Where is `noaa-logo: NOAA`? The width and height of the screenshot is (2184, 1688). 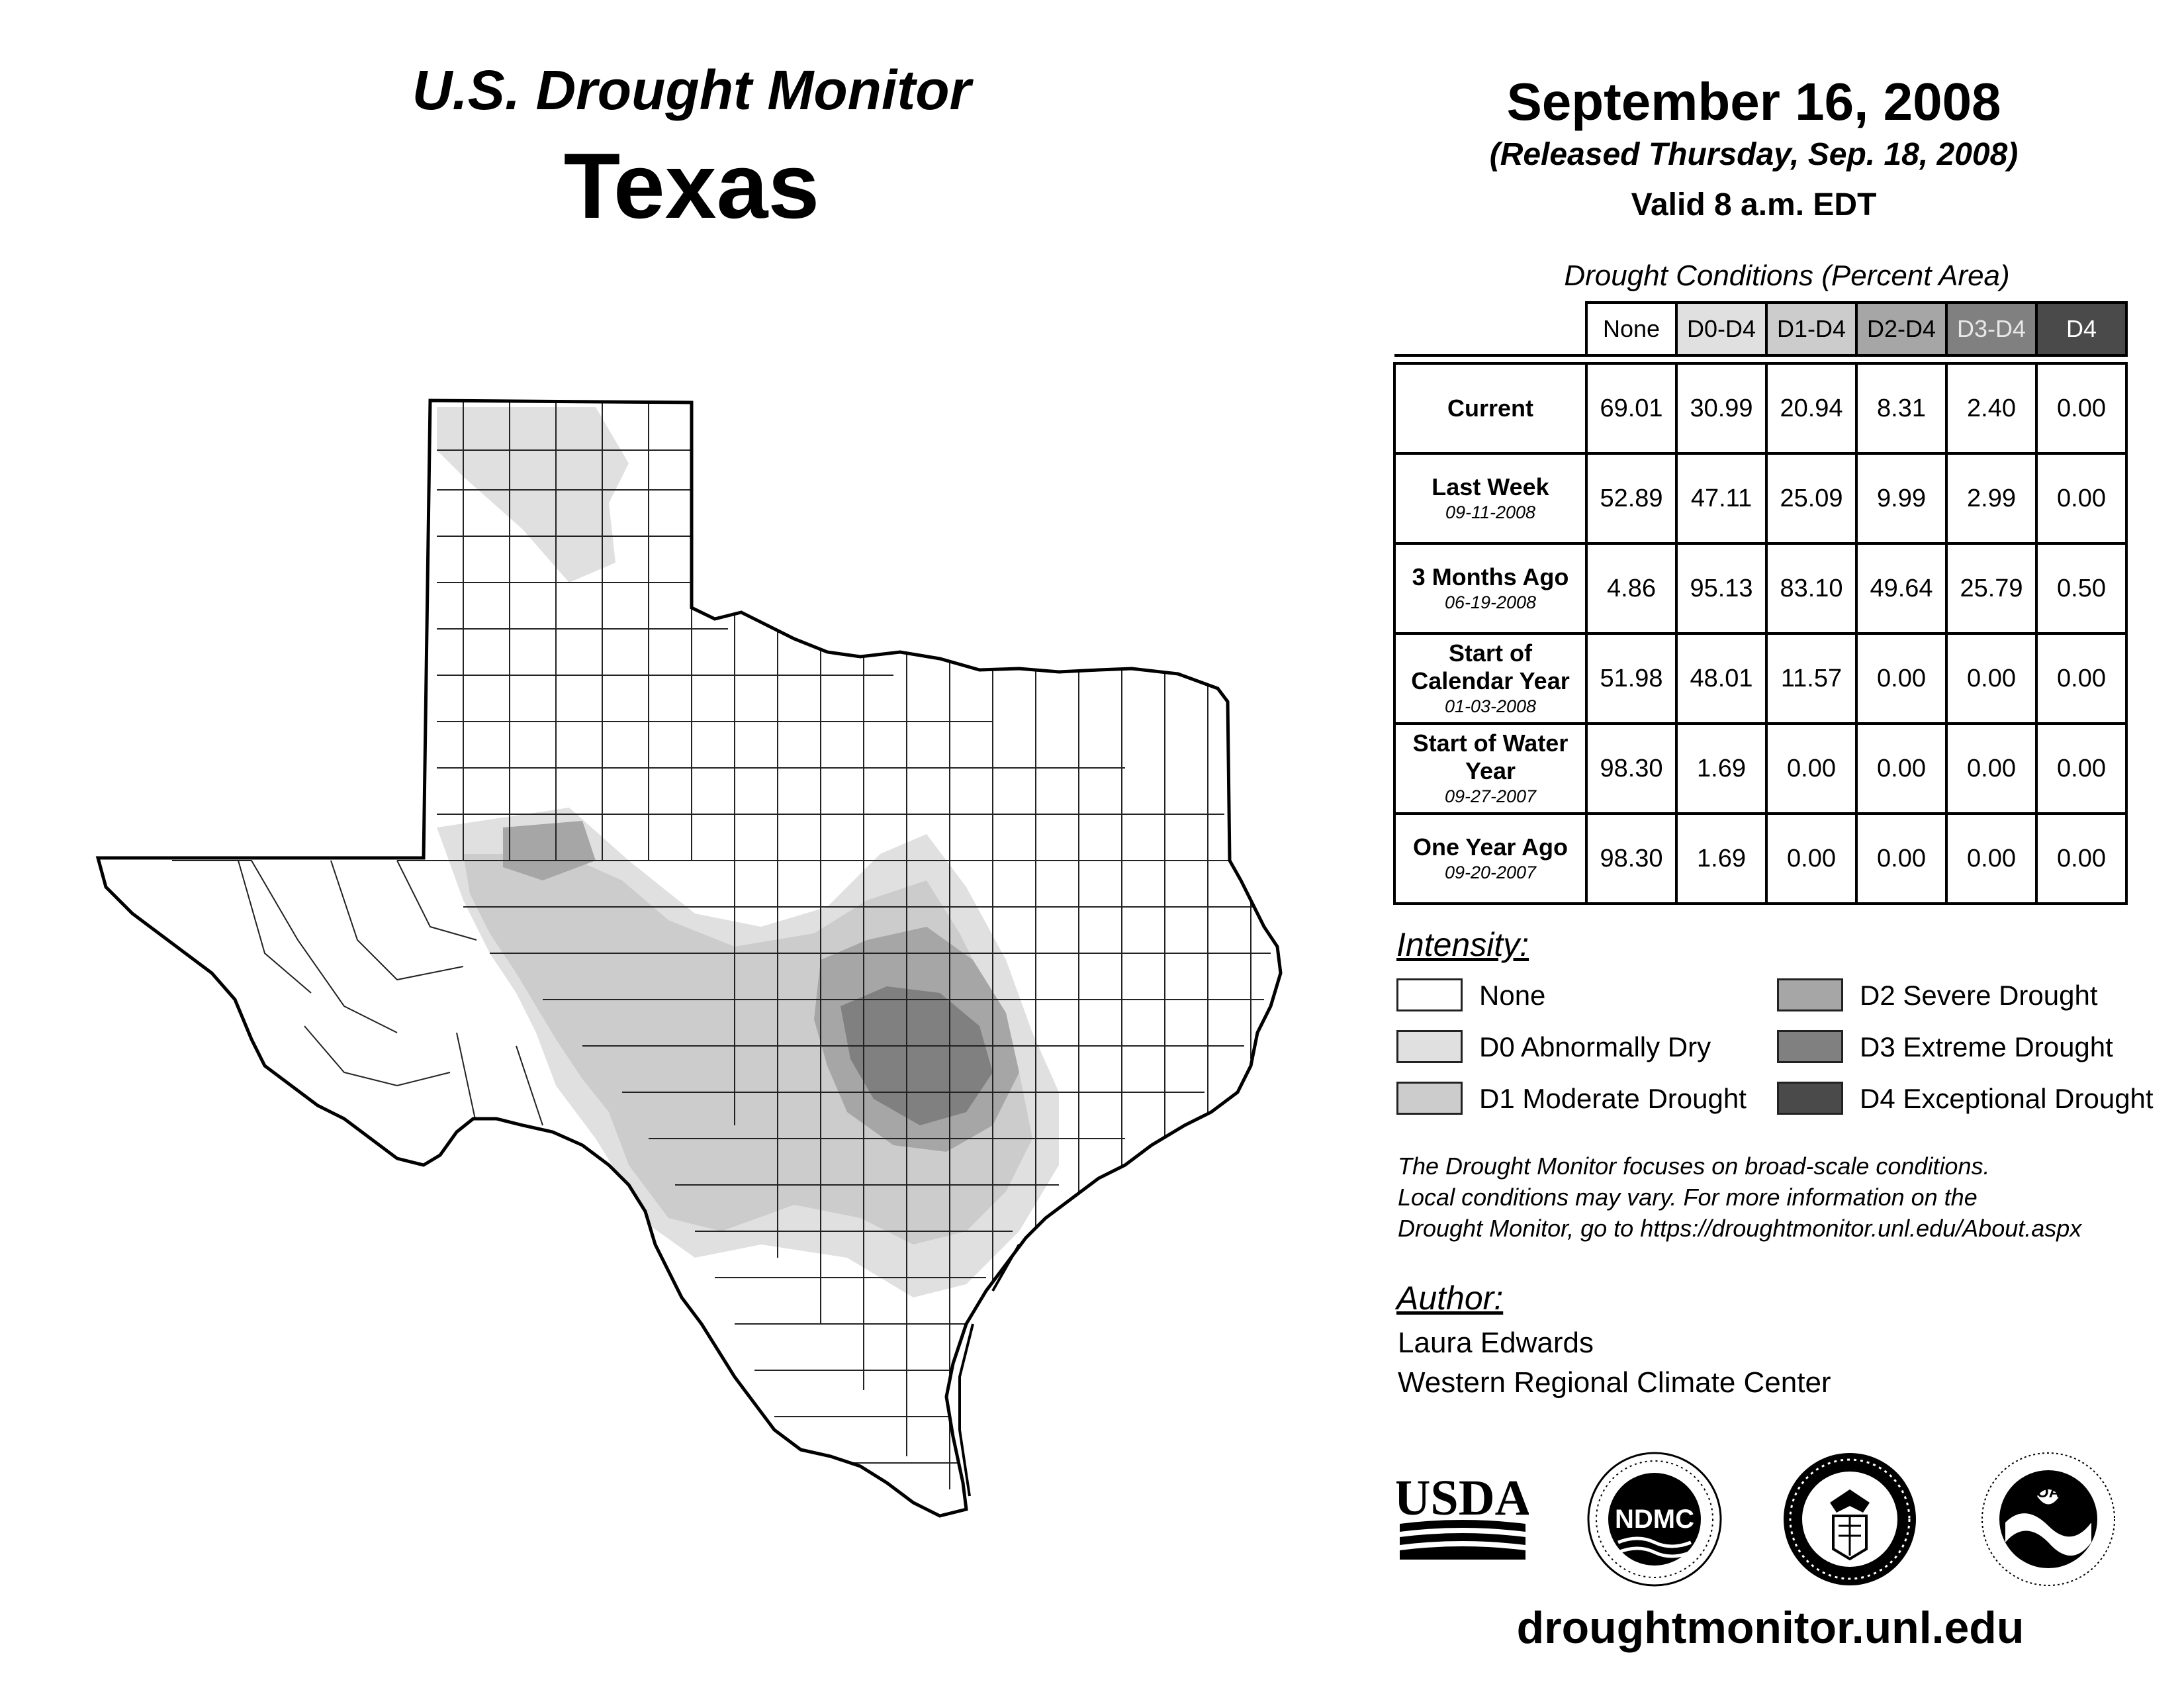
noaa-logo: NOAA is located at coordinates (2048, 1519).